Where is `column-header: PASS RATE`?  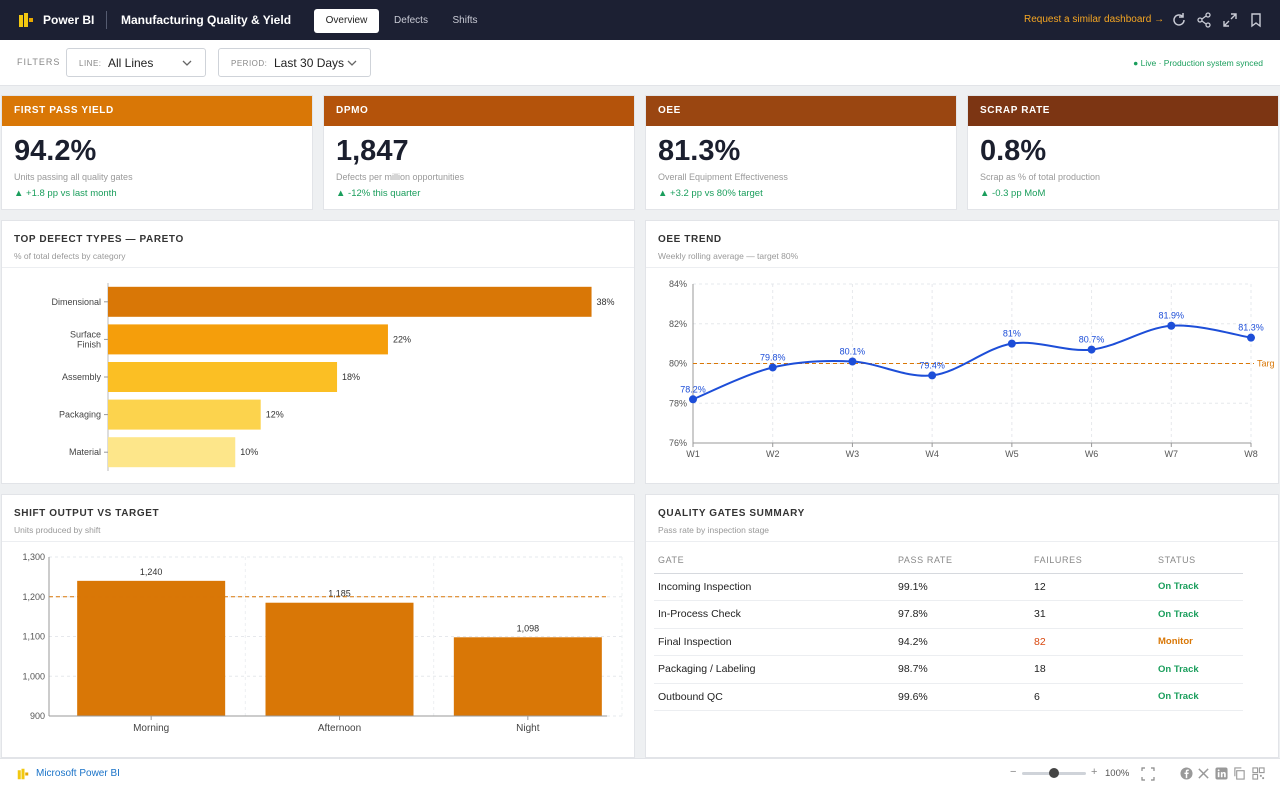
column-header: PASS RATE is located at coordinates (966, 560).